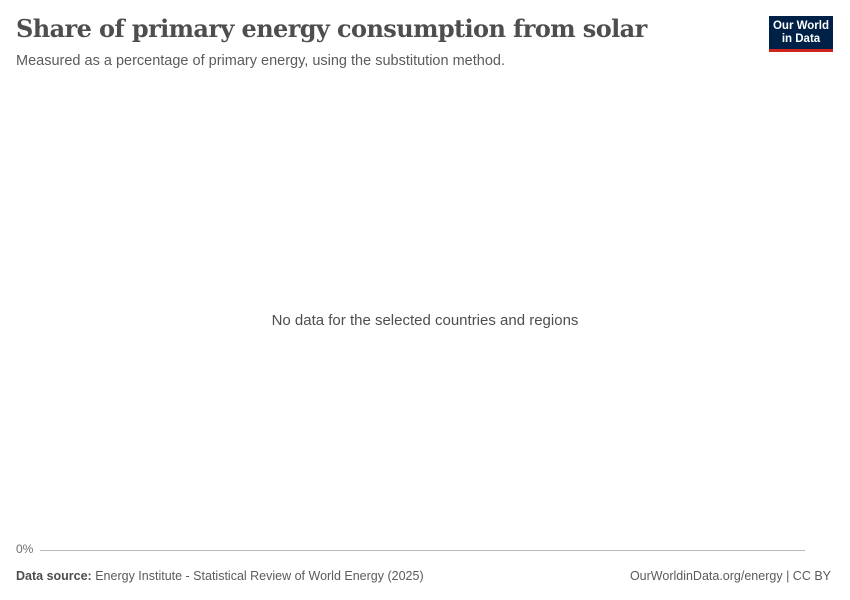 The image size is (850, 600). Describe the element at coordinates (422, 550) in the screenshot. I see `y-axis-baseline` at that location.